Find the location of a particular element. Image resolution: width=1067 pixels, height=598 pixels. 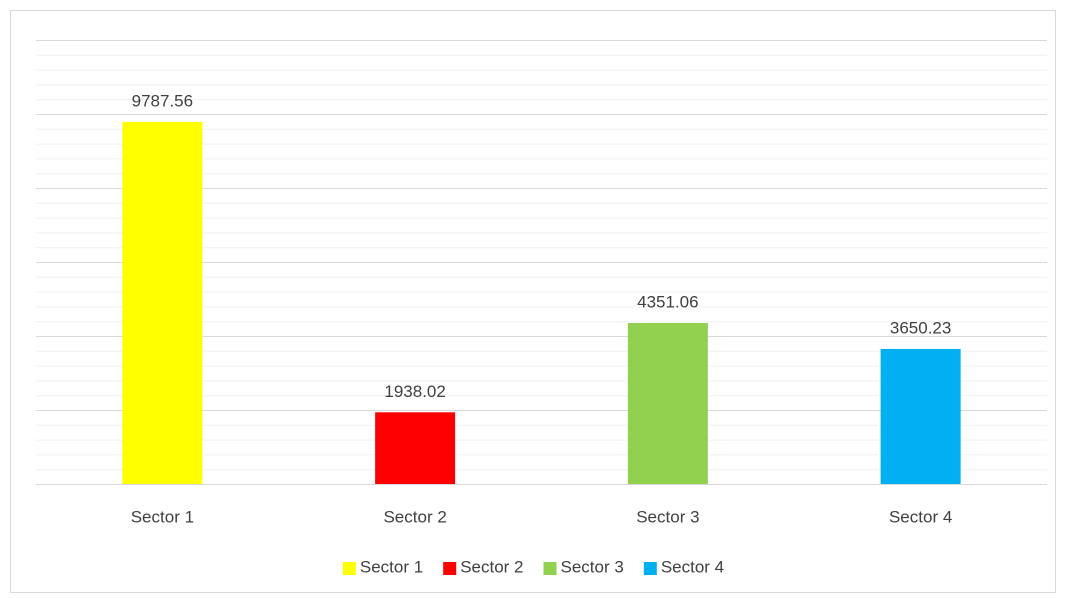

x-tick-label: Sector 3 is located at coordinates (667, 516).